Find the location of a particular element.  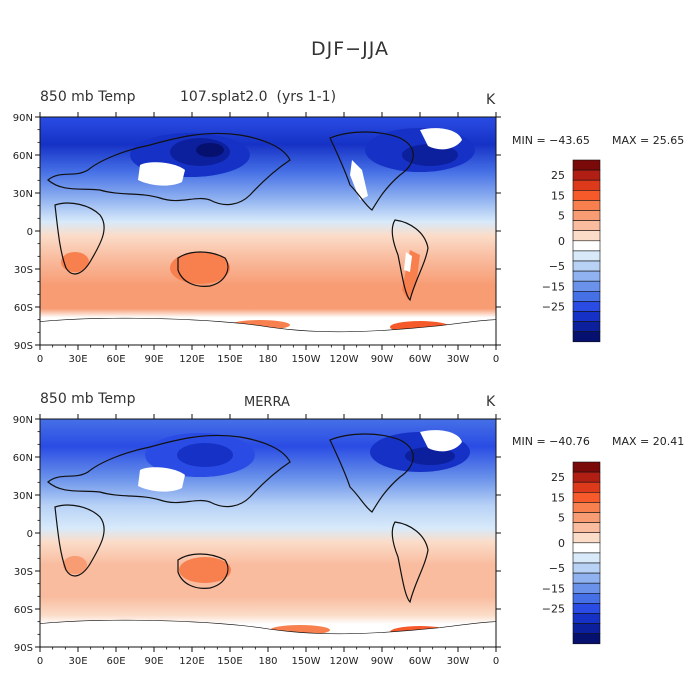

panel1-units: K is located at coordinates (491, 100).